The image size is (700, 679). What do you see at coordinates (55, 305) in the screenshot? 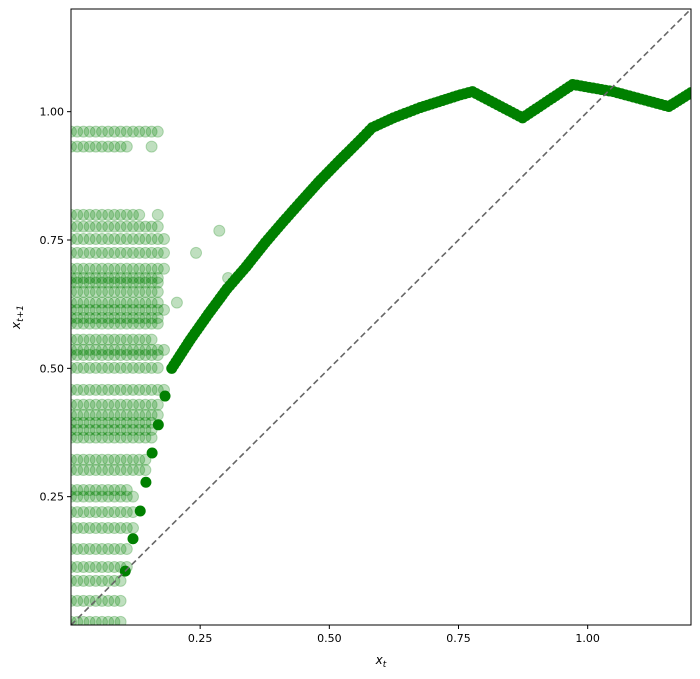
I see `y-axis: 0.25 0.50 0.75 1.00` at bounding box center [55, 305].